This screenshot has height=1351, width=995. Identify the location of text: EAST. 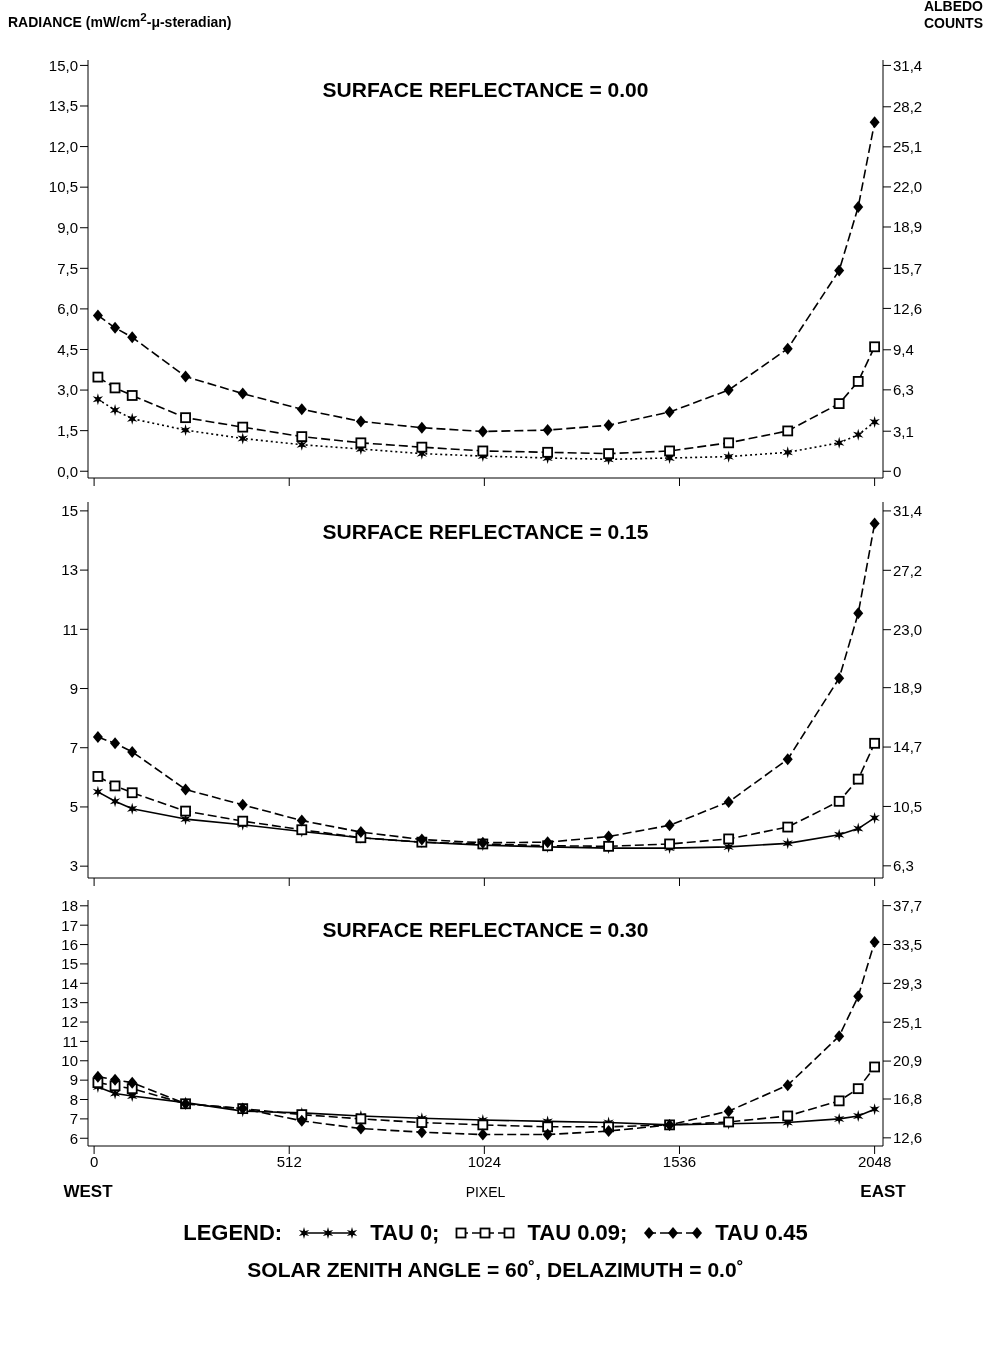
(883, 1192).